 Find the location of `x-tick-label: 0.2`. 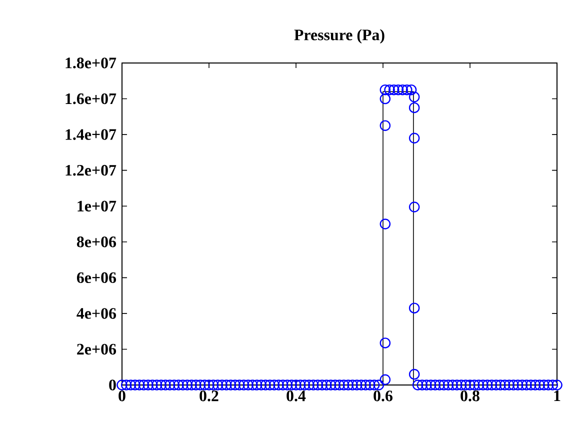

x-tick-label: 0.2 is located at coordinates (209, 396).